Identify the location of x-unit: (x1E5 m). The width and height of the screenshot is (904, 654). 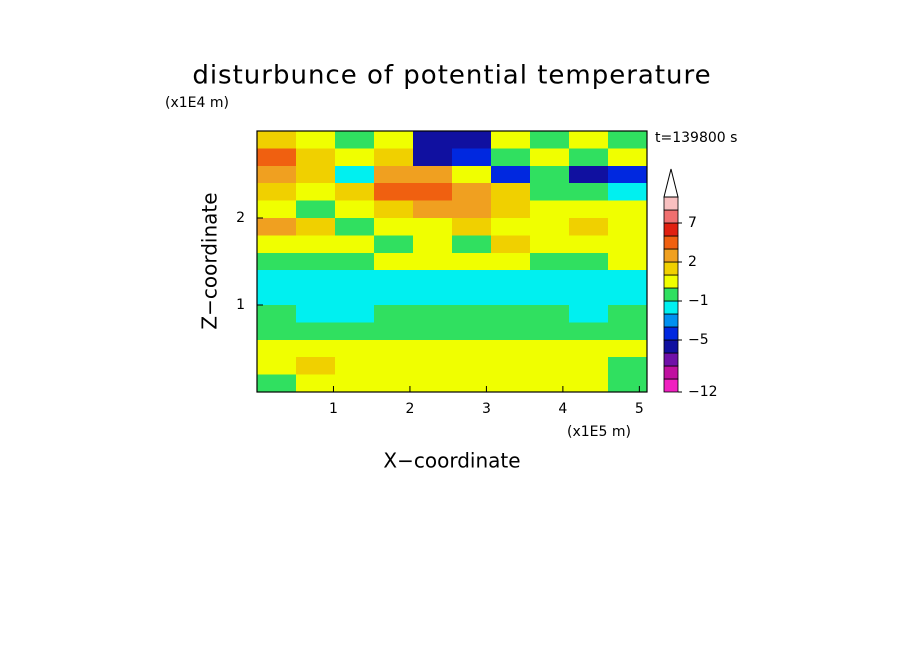
(599, 432).